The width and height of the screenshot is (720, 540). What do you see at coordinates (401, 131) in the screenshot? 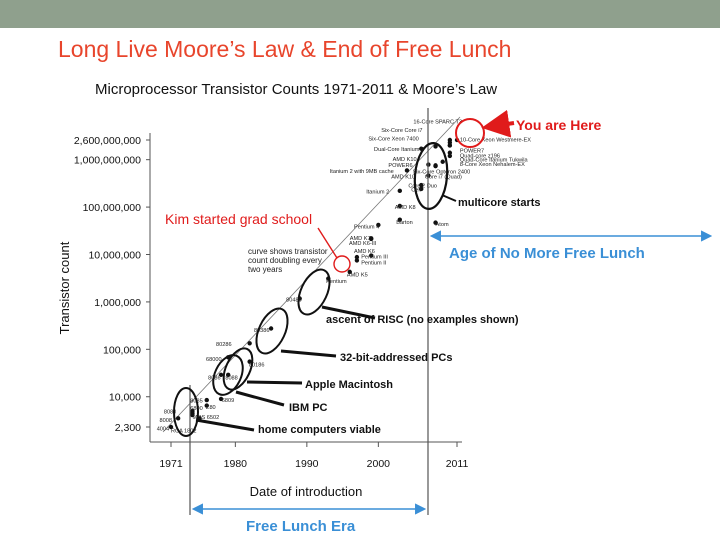
I see `point-label: Six-Core Core i7` at bounding box center [401, 131].